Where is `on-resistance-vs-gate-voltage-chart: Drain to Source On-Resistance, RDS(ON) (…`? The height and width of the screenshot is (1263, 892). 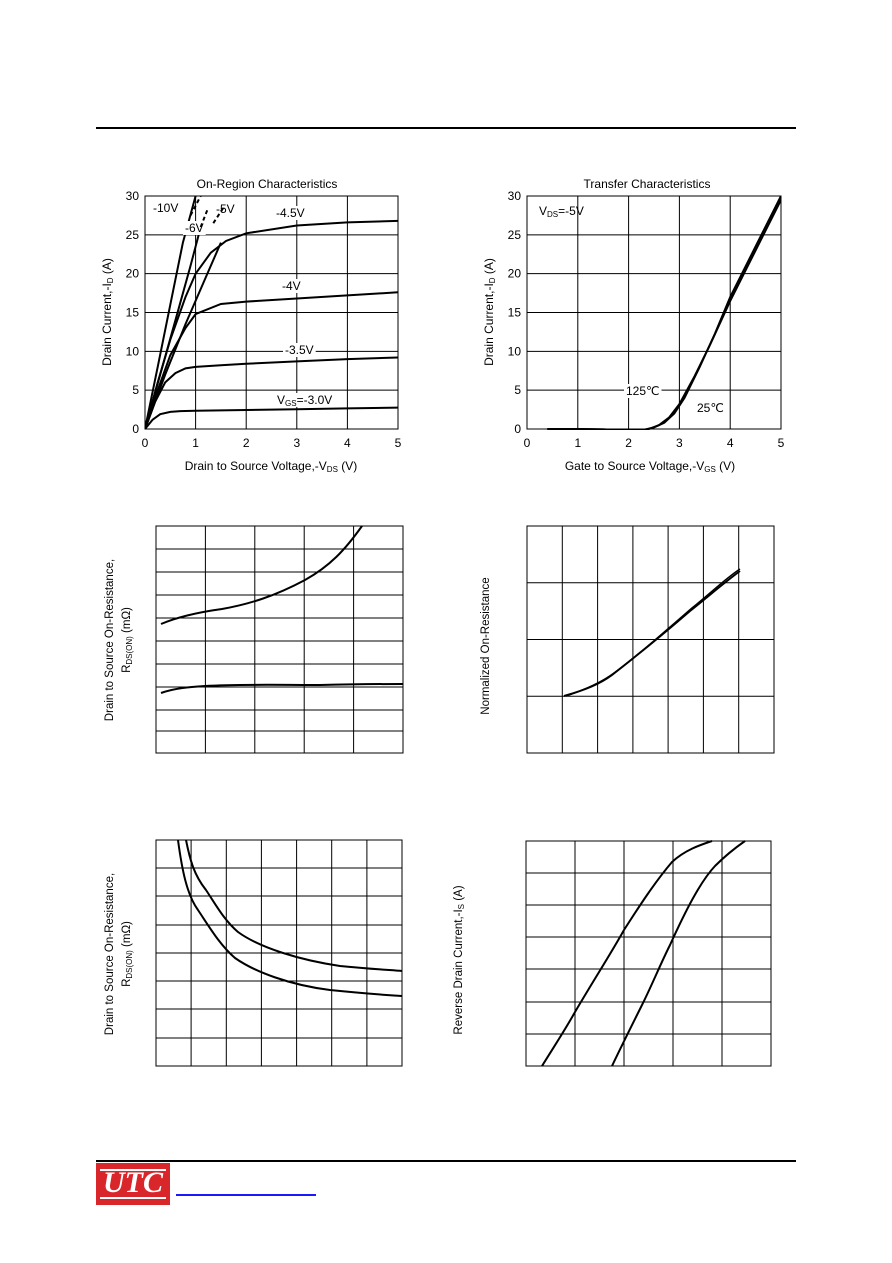 on-resistance-vs-gate-voltage-chart: Drain to Source On-Resistance, RDS(ON) (… is located at coordinates (253, 953).